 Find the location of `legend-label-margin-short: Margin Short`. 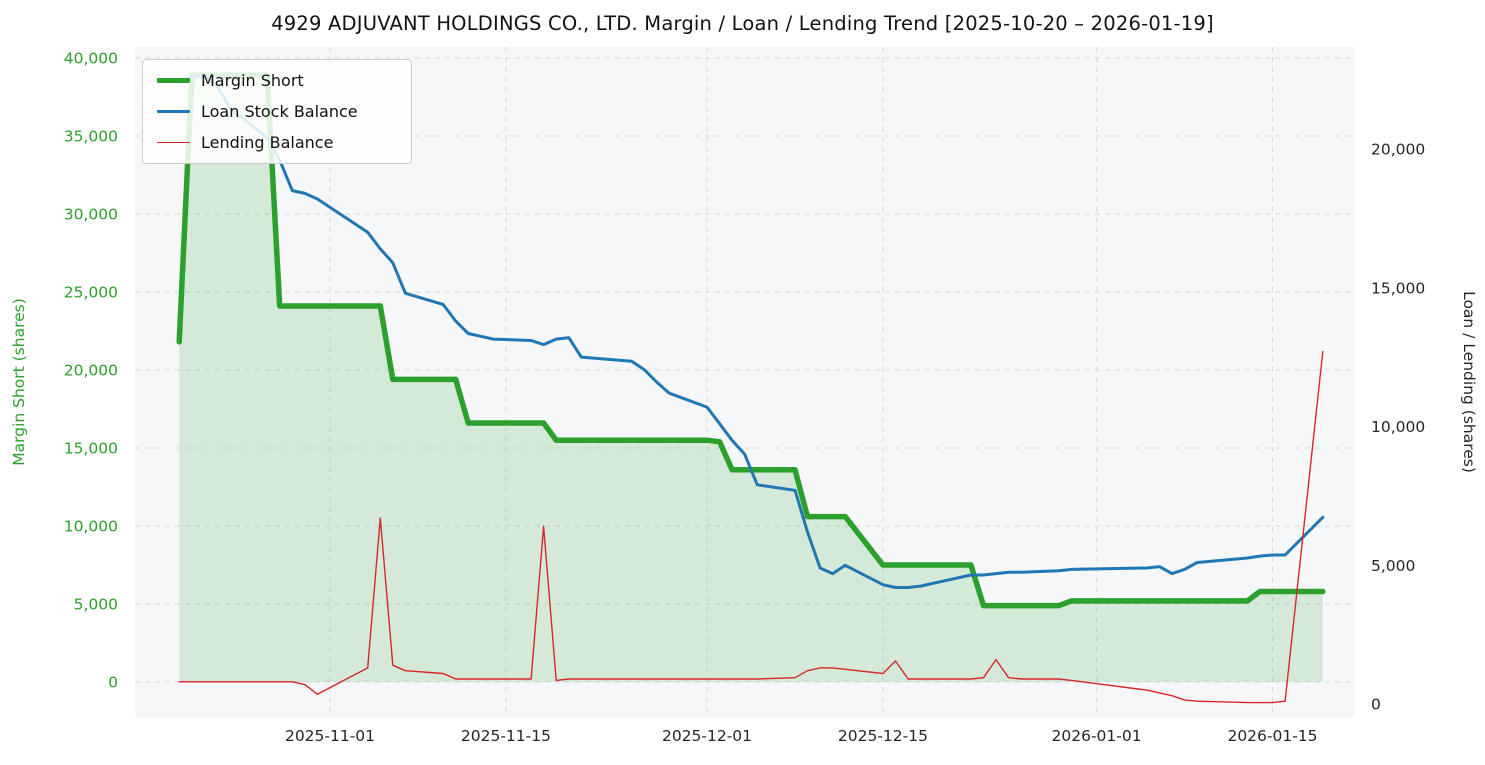

legend-label-margin-short: Margin Short is located at coordinates (252, 80).